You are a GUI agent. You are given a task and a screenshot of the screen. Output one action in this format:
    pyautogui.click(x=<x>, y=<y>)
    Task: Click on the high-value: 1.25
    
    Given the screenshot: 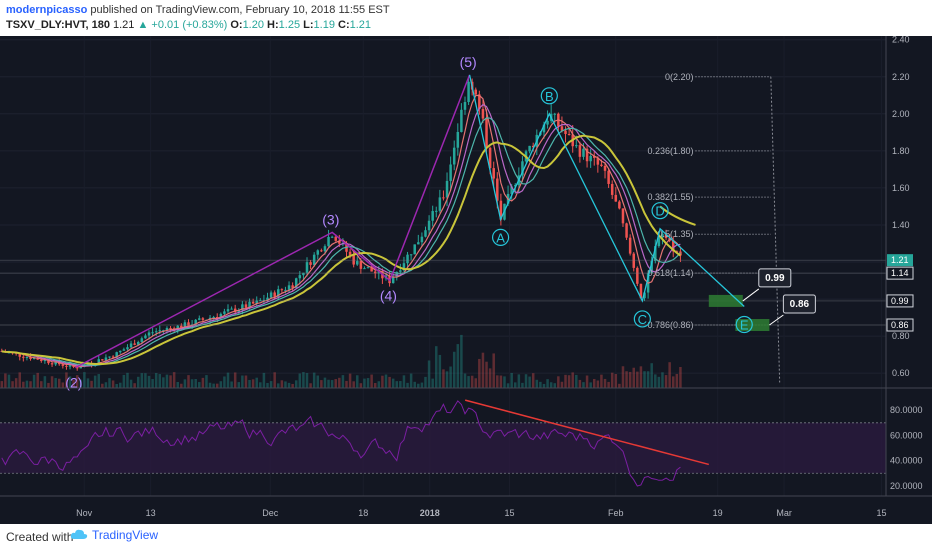 What is the action you would take?
    pyautogui.click(x=289, y=25)
    